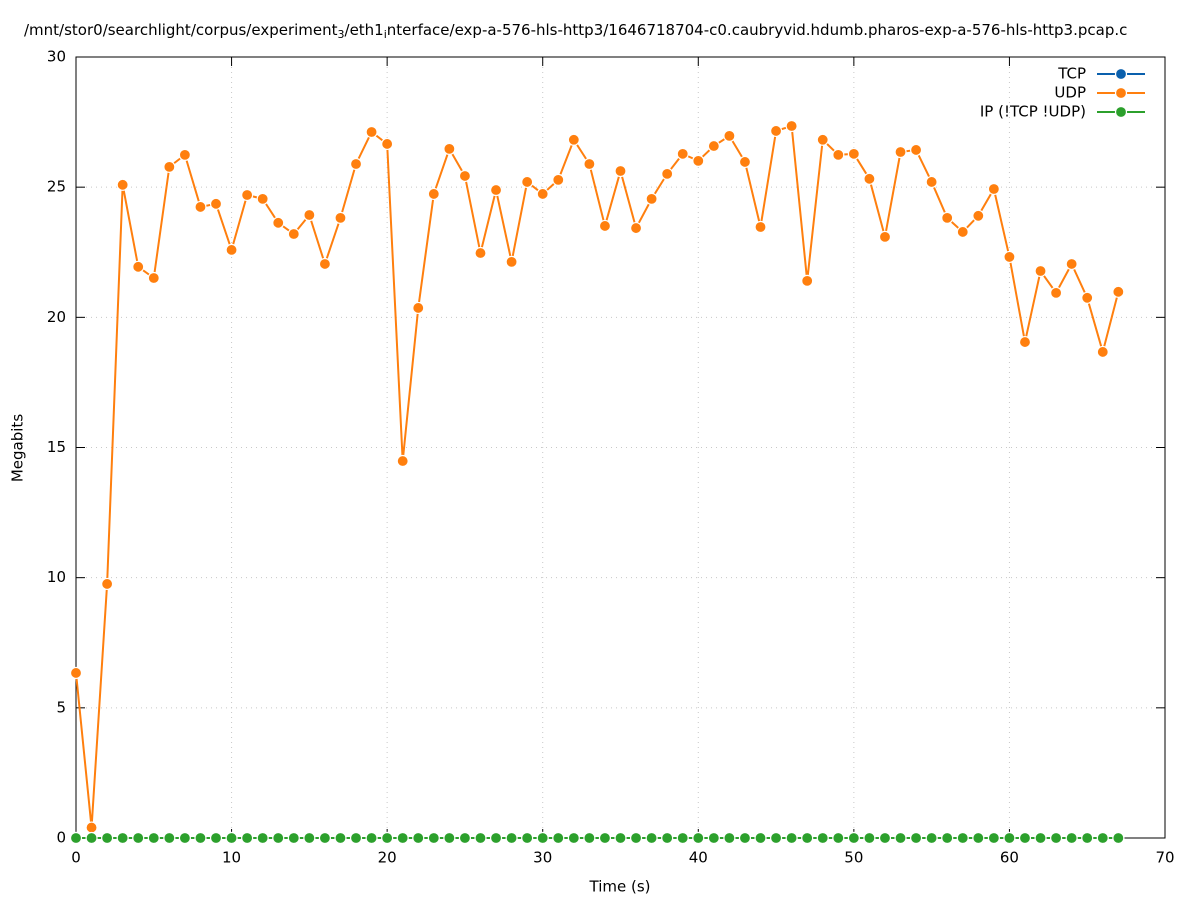  Describe the element at coordinates (61, 707) in the screenshot. I see `y-tick-label: 5` at that location.